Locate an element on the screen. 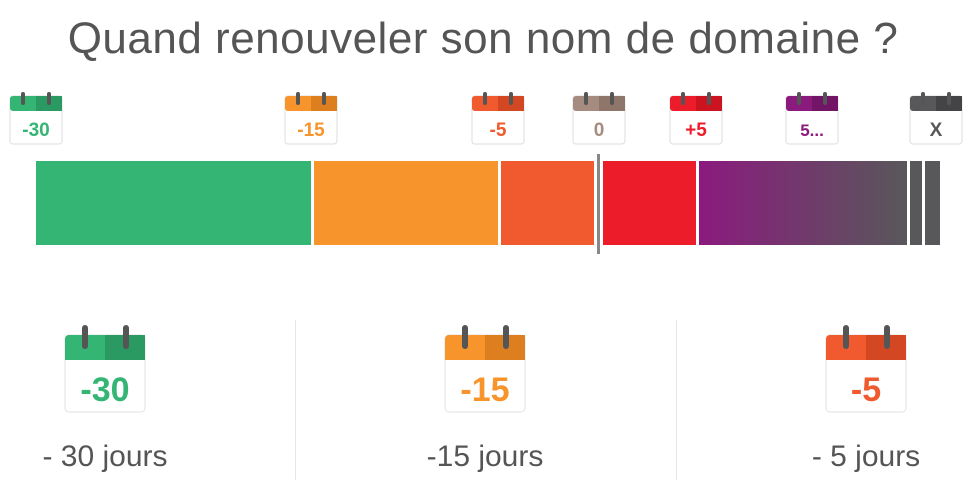 This screenshot has width=966, height=489. segment-after-expiry is located at coordinates (649, 203).